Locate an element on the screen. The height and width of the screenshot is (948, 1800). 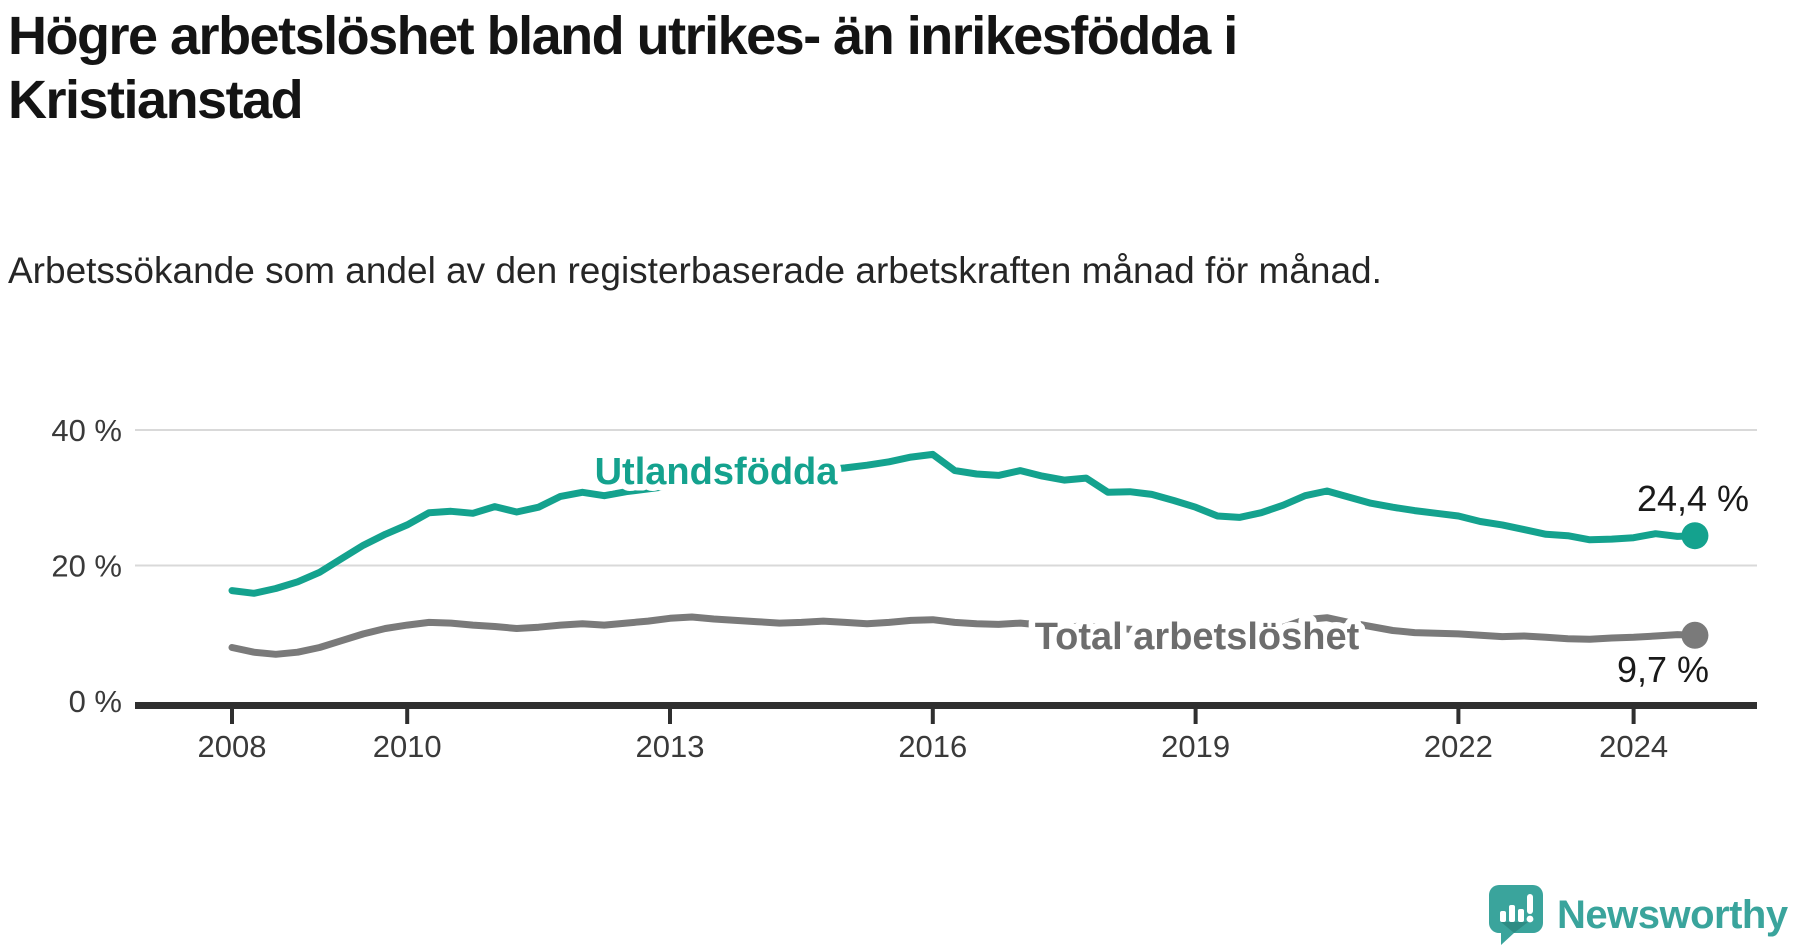
gridlines-layer is located at coordinates (946, 498).